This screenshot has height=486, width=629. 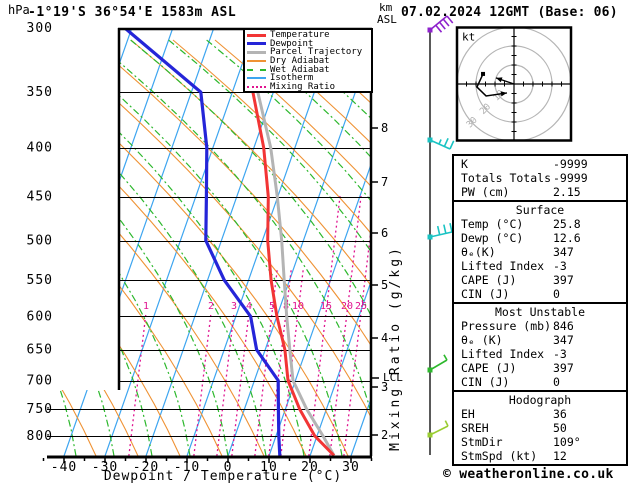 What do you see at coordinates (64, 467) in the screenshot?
I see `temp-tick-label: -40` at bounding box center [64, 467].